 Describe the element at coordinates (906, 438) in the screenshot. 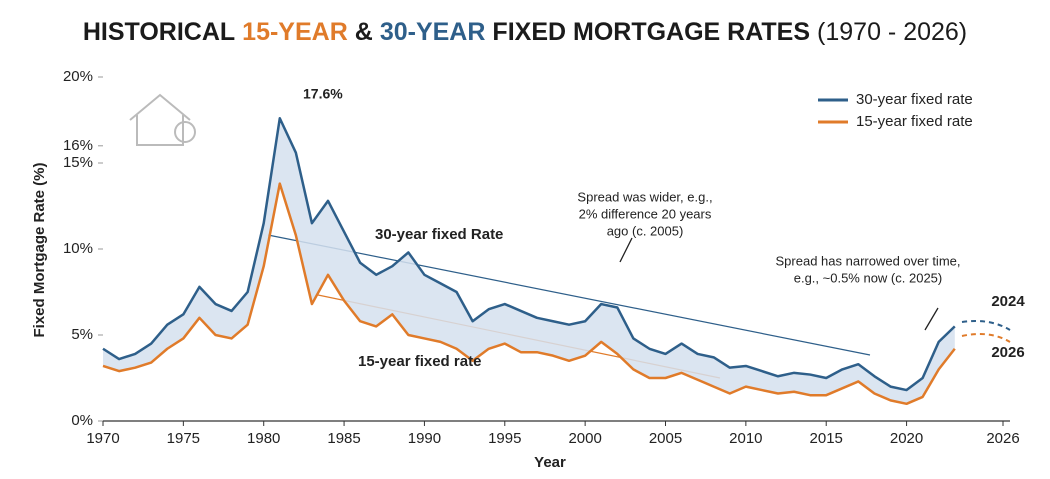

I see `x-tick-label: 2020` at that location.